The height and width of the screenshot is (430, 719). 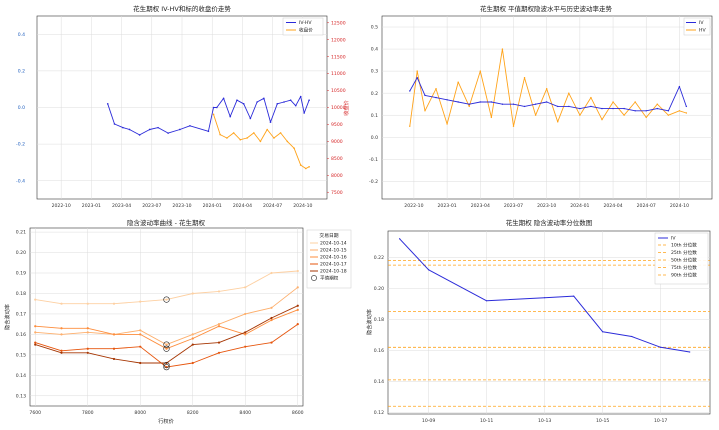 I want to click on legend-label-hv: HV, so click(x=702, y=31).